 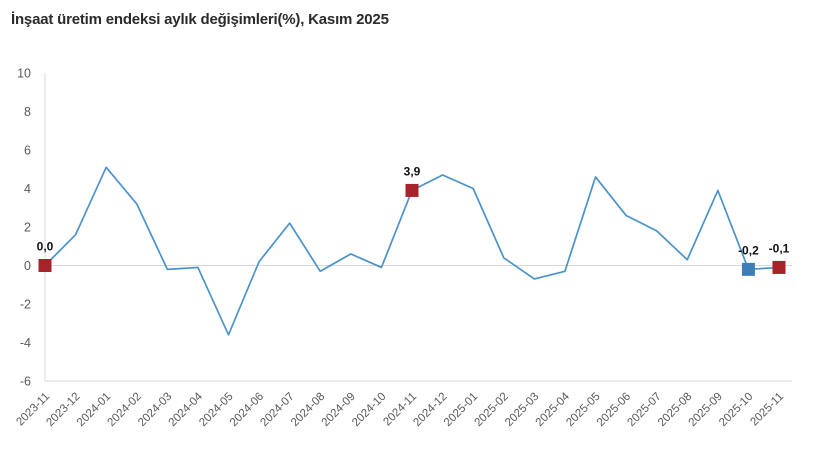 What do you see at coordinates (25, 343) in the screenshot?
I see `y-tick-label: -4` at bounding box center [25, 343].